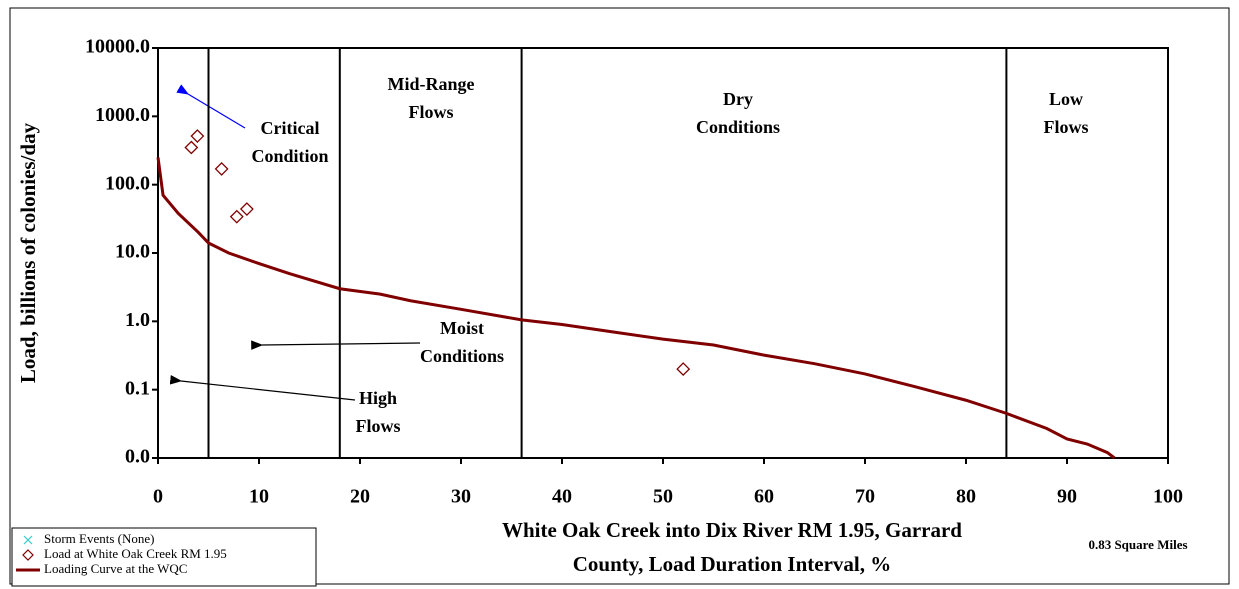 This screenshot has width=1239, height=589. I want to click on y-tick-label: 10.0, so click(132, 252).